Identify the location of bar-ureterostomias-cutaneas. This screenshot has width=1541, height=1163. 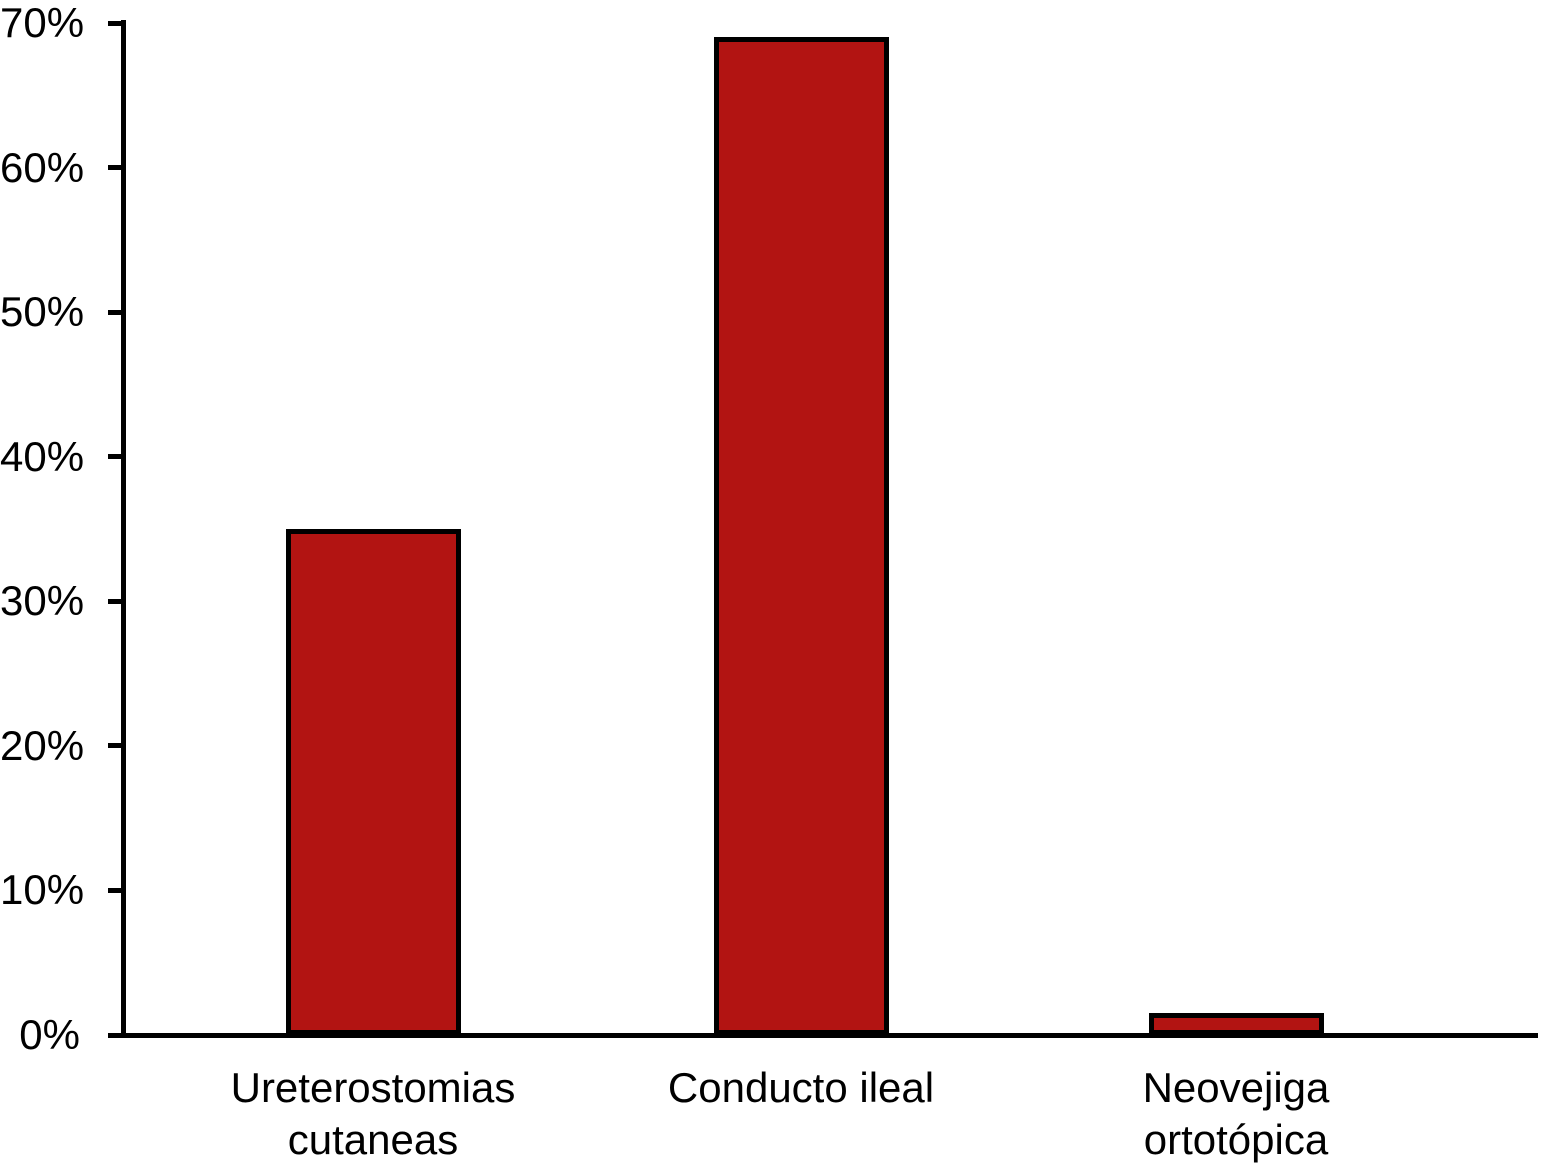
(373, 782).